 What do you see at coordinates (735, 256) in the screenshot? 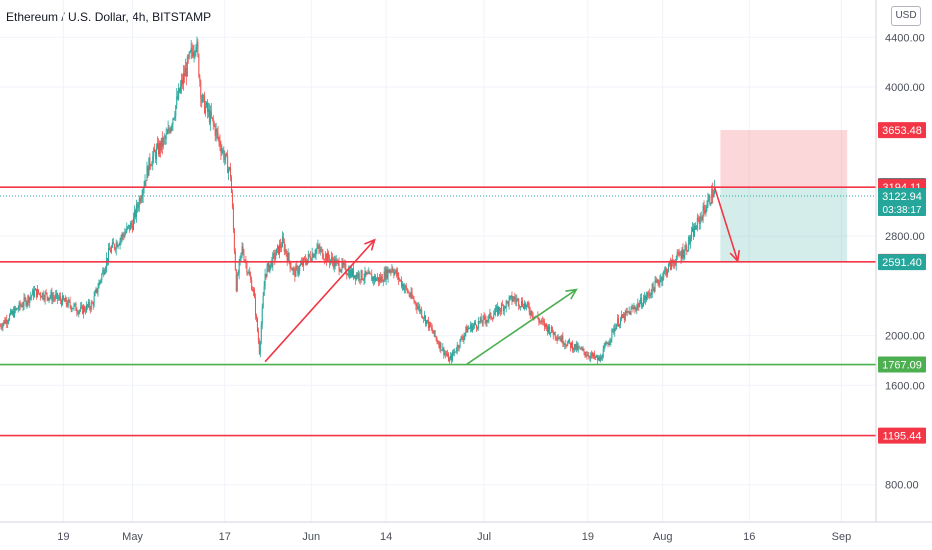
I see `arrow-head` at bounding box center [735, 256].